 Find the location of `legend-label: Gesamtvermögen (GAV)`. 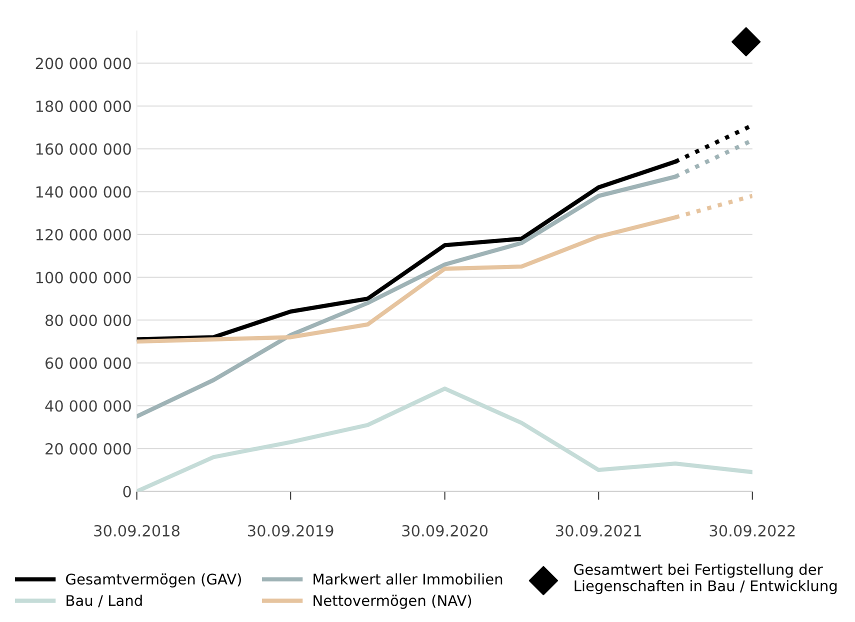

legend-label: Gesamtvermögen (GAV) is located at coordinates (153, 580).